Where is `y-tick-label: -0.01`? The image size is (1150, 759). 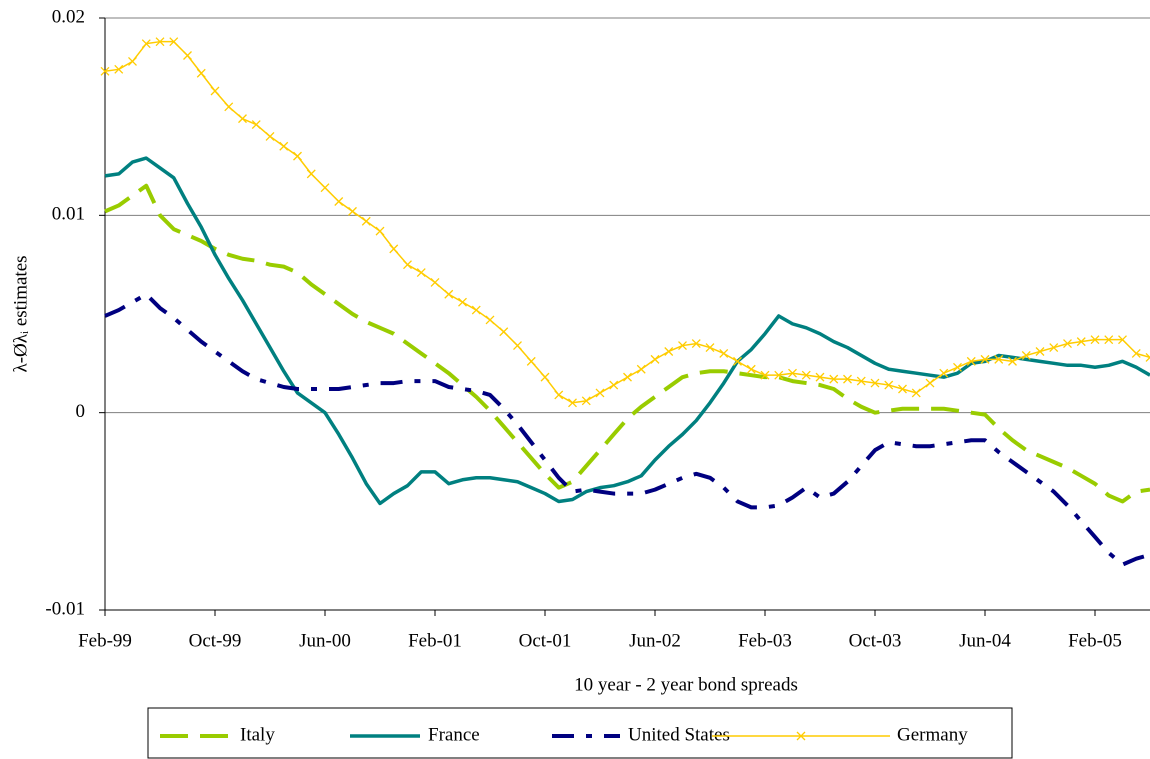 y-tick-label: -0.01 is located at coordinates (65, 608).